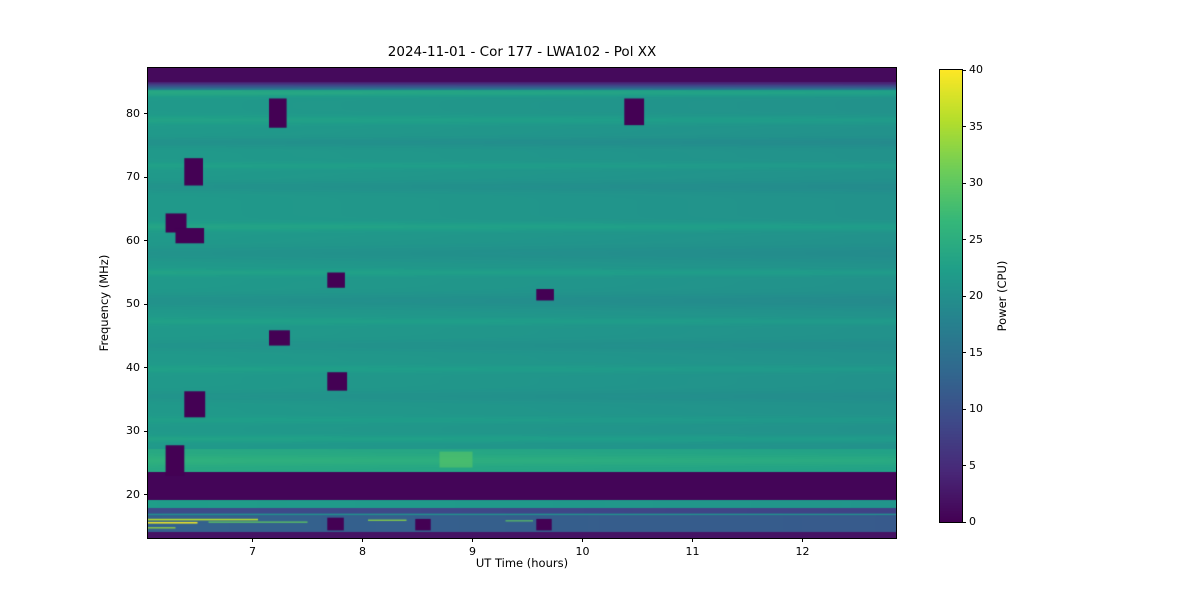 The height and width of the screenshot is (600, 1200). What do you see at coordinates (976, 182) in the screenshot?
I see `colorbar-tick-label: 30` at bounding box center [976, 182].